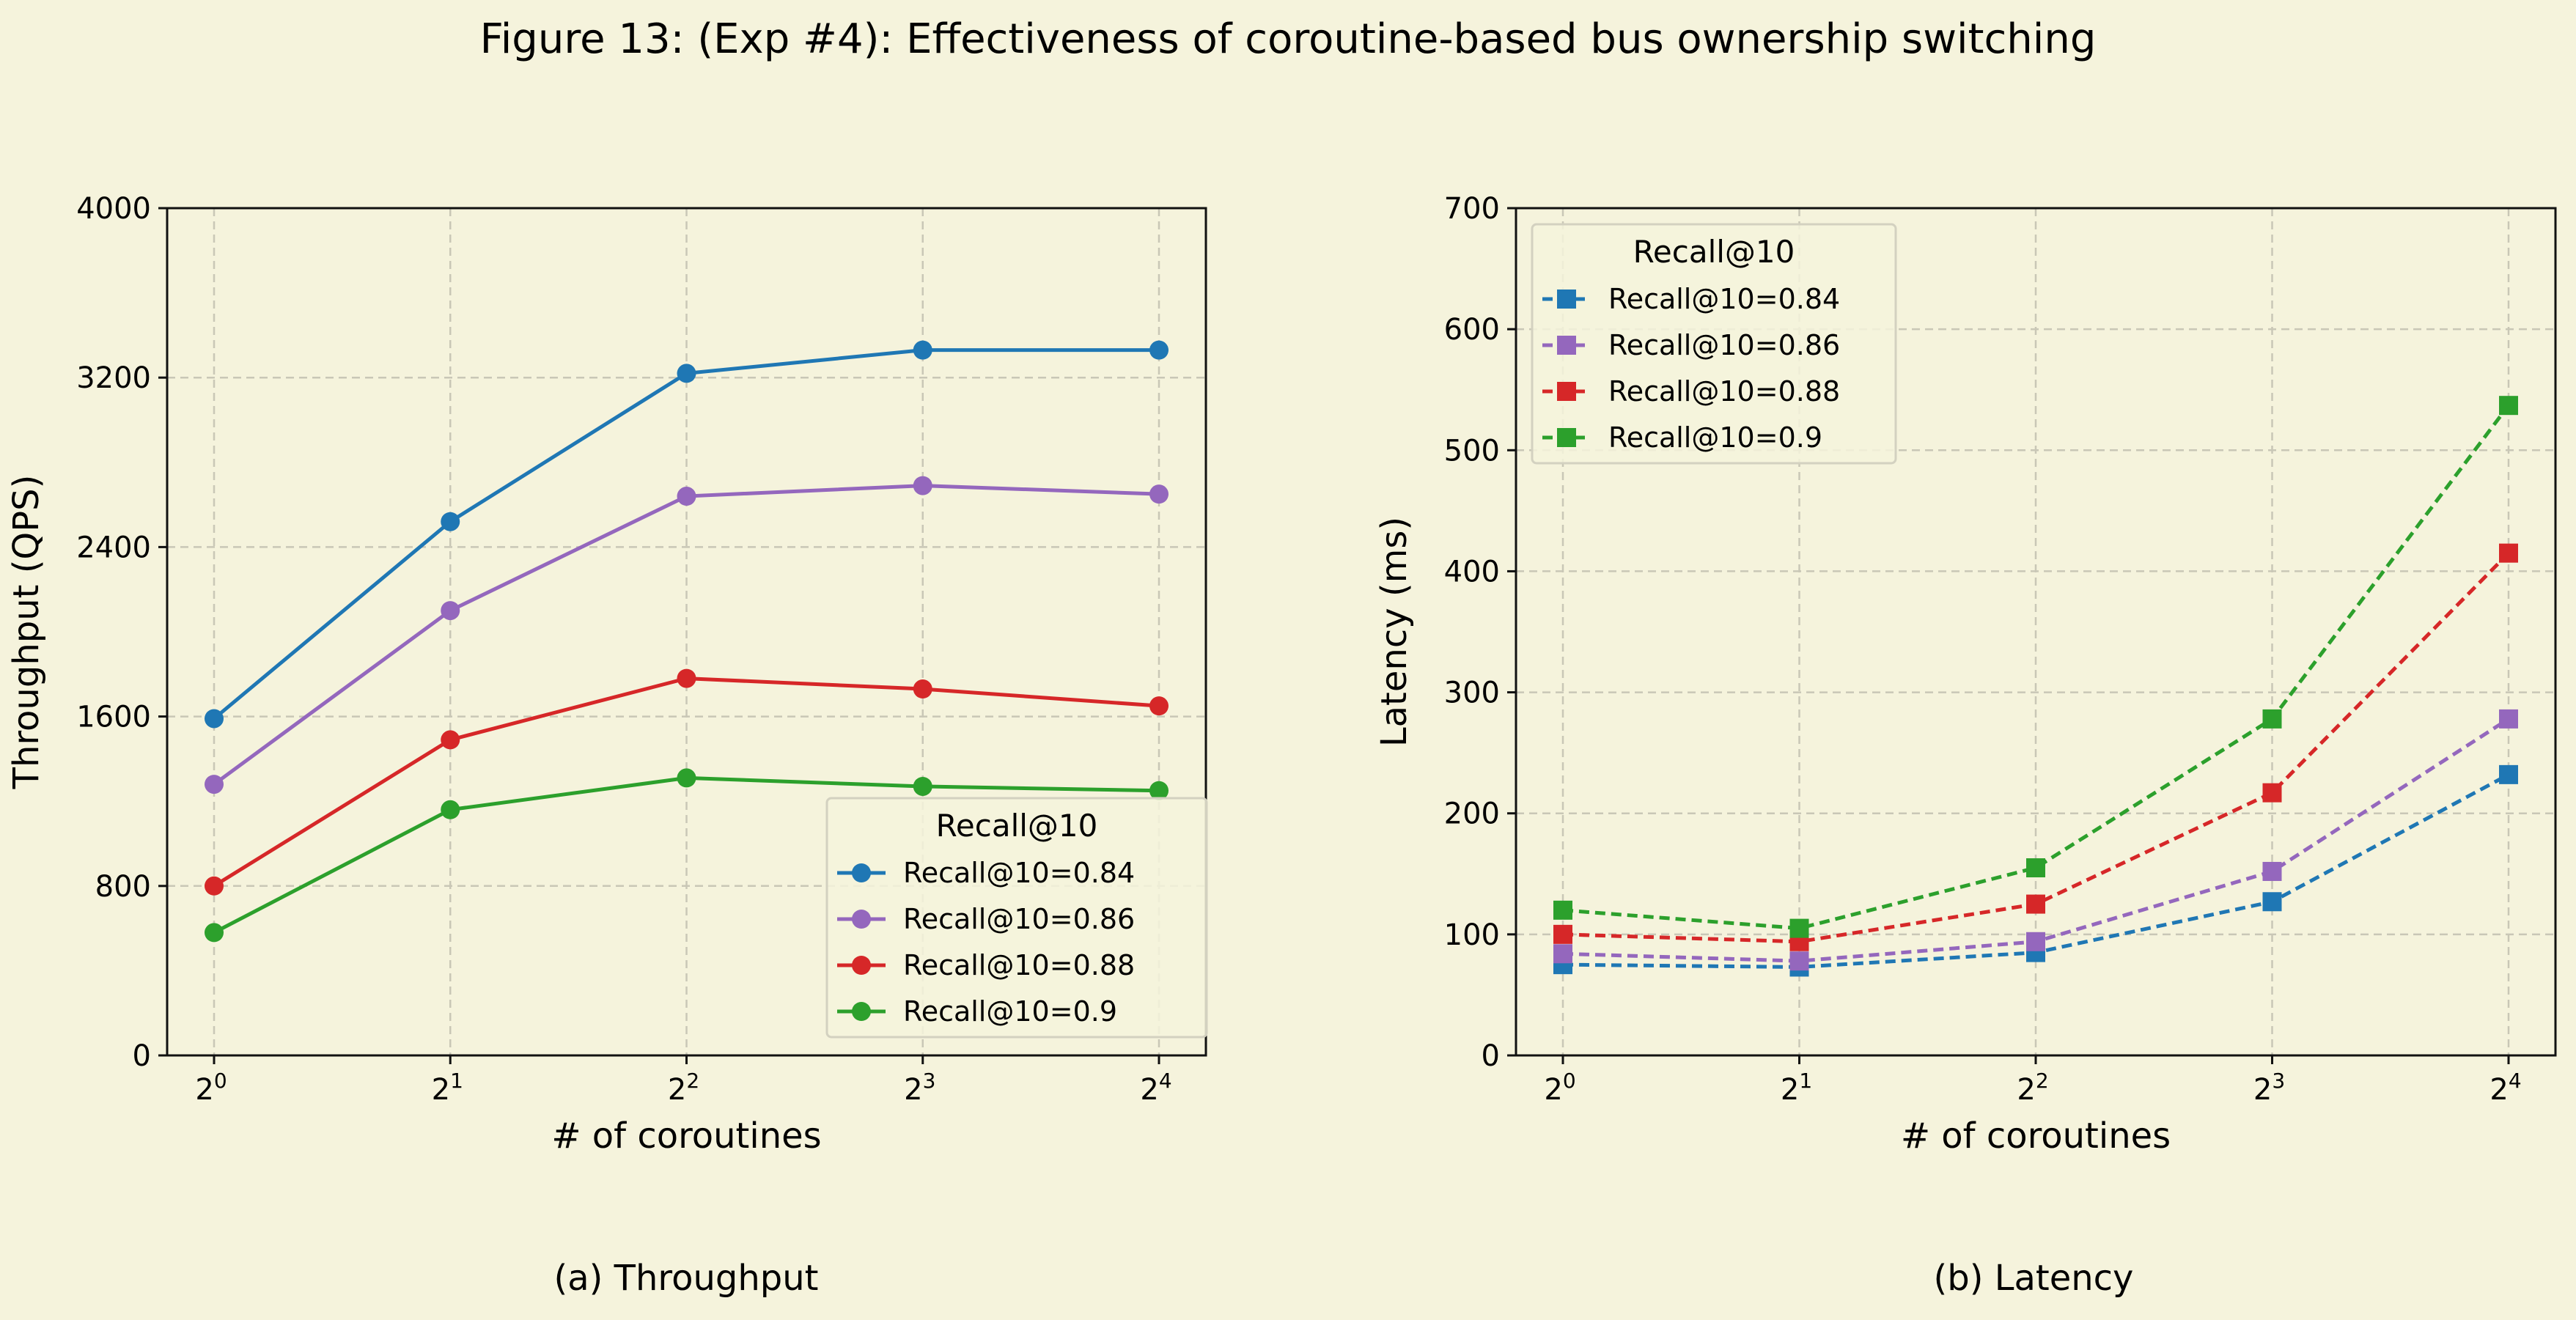 This screenshot has width=2576, height=1320. Describe the element at coordinates (1714, 252) in the screenshot. I see `legend-title: Recall@10` at that location.